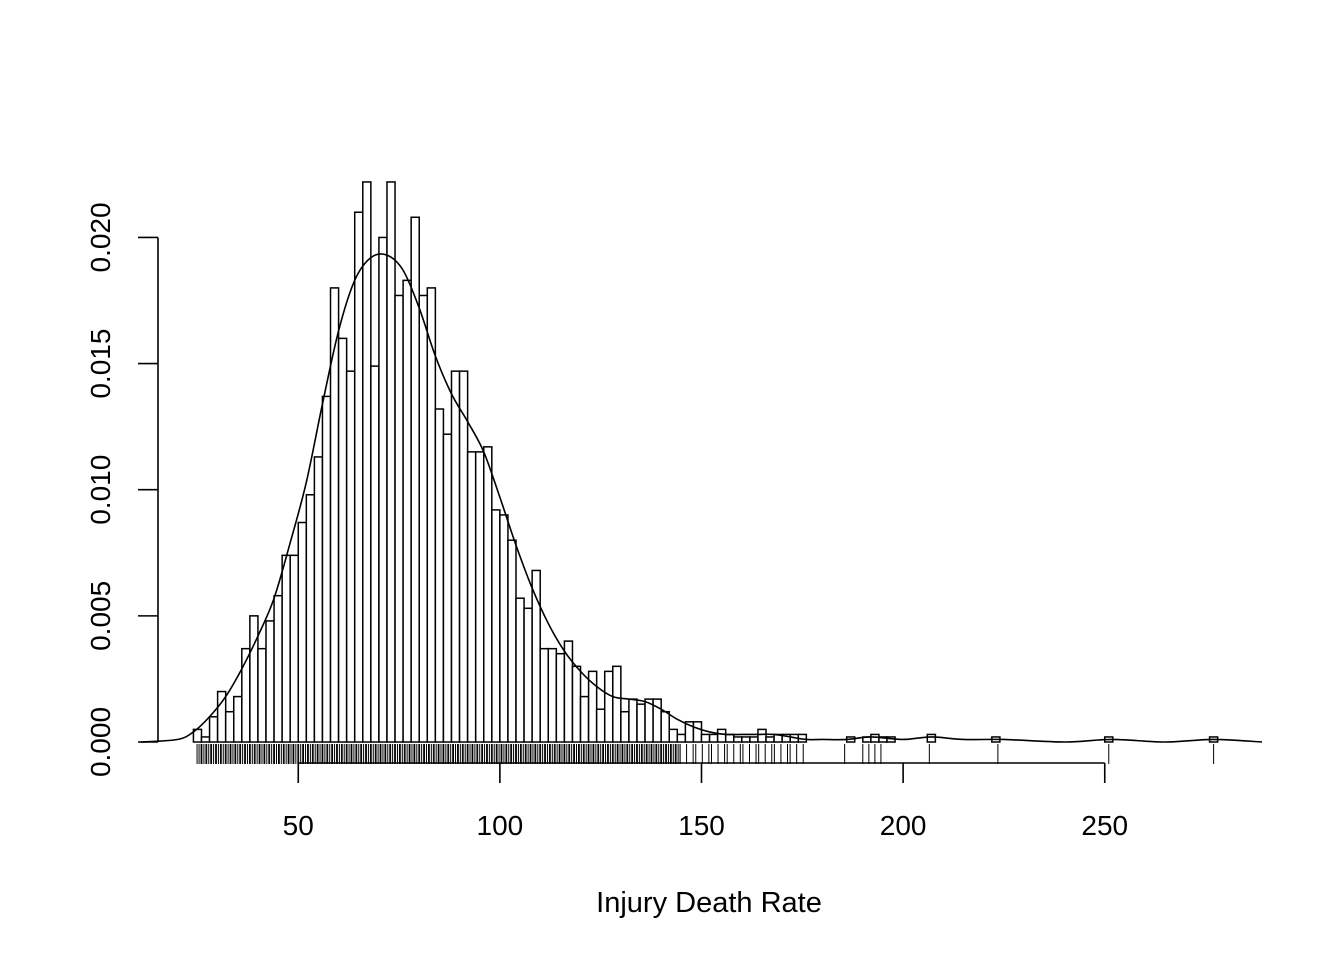 This screenshot has height=960, width=1344. I want to click on x-axis-title: Injury Death Rate, so click(709, 903).